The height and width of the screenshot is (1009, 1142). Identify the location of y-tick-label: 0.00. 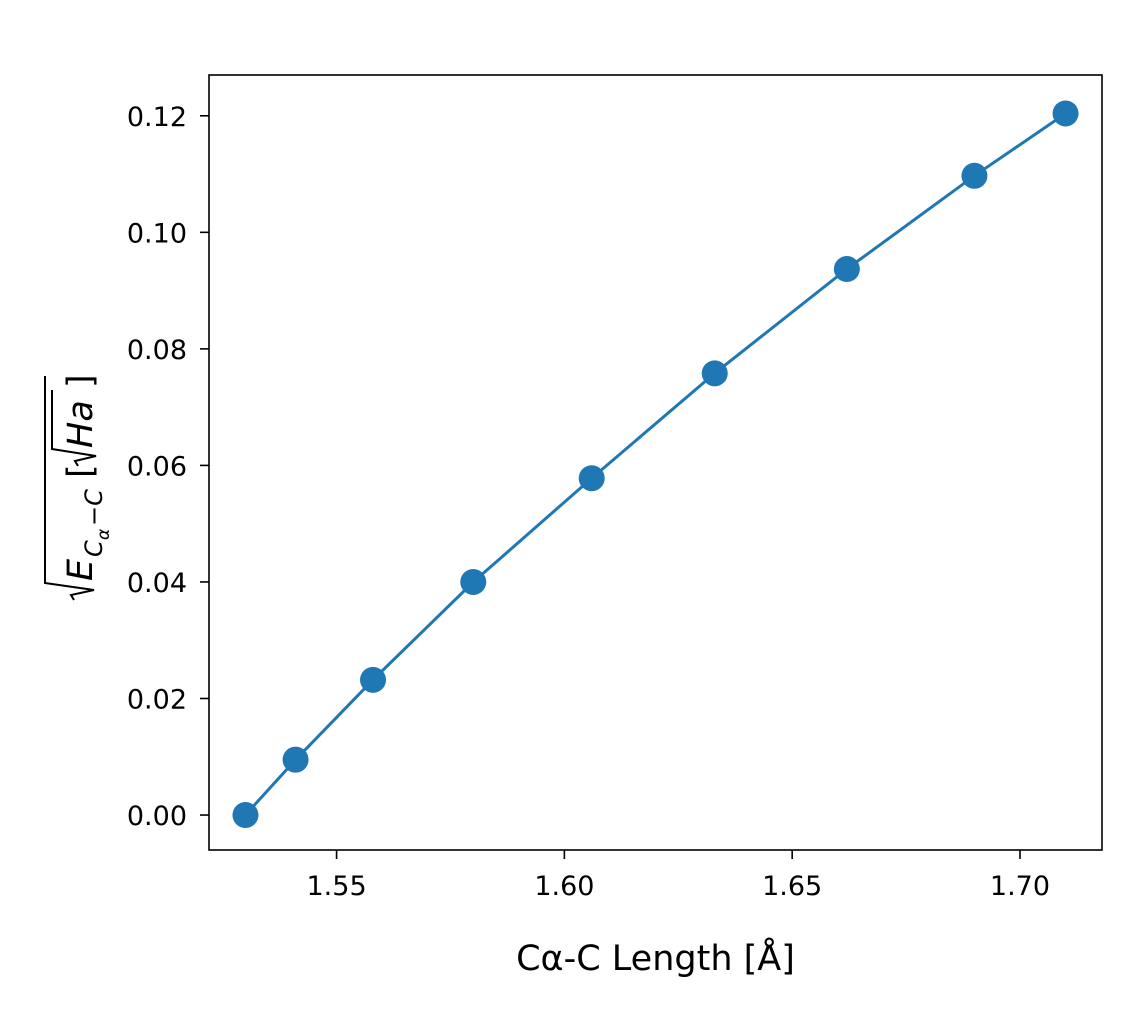
(157, 816).